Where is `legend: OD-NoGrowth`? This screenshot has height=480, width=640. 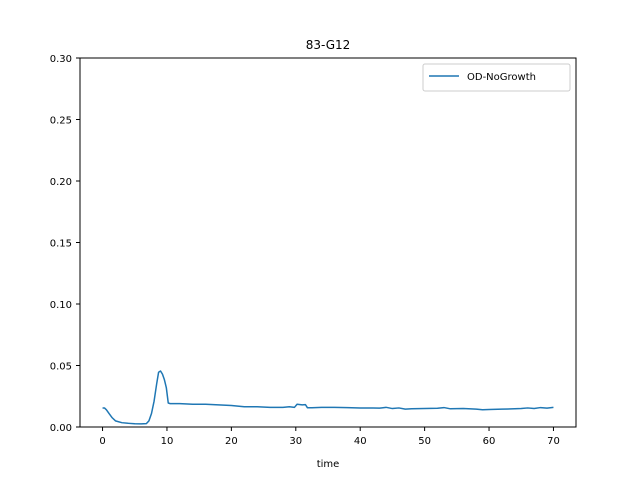
legend: OD-NoGrowth is located at coordinates (496, 77).